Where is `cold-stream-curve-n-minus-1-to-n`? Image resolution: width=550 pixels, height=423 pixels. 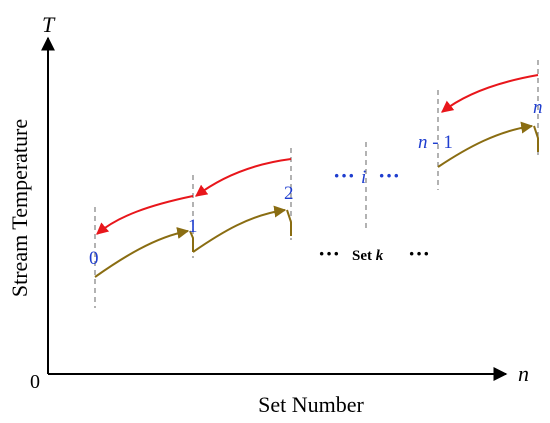 cold-stream-curve-n-minus-1-to-n is located at coordinates (485, 144).